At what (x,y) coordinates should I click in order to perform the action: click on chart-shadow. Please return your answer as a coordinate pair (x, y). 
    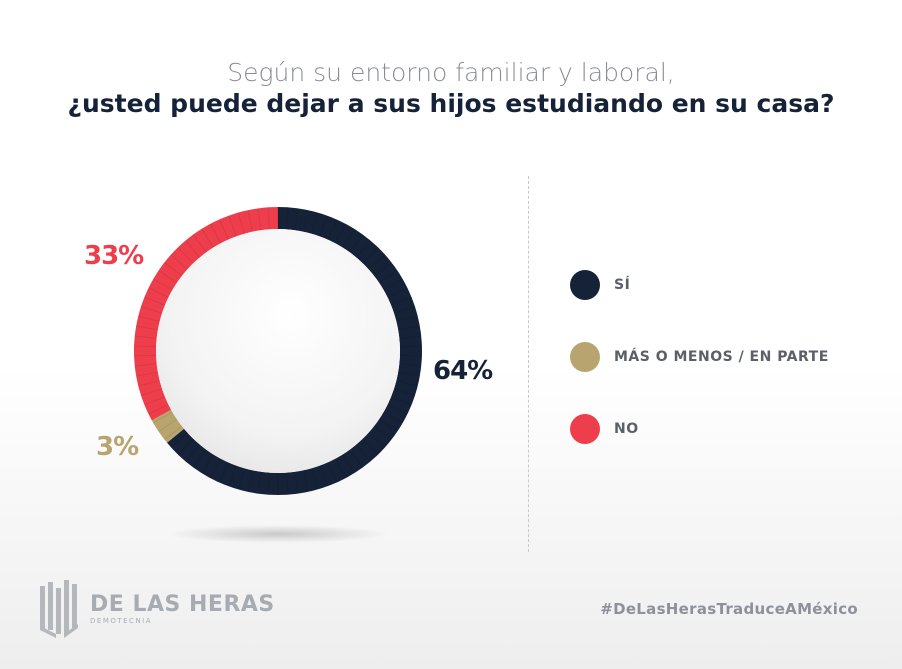
    Looking at the image, I should click on (278, 534).